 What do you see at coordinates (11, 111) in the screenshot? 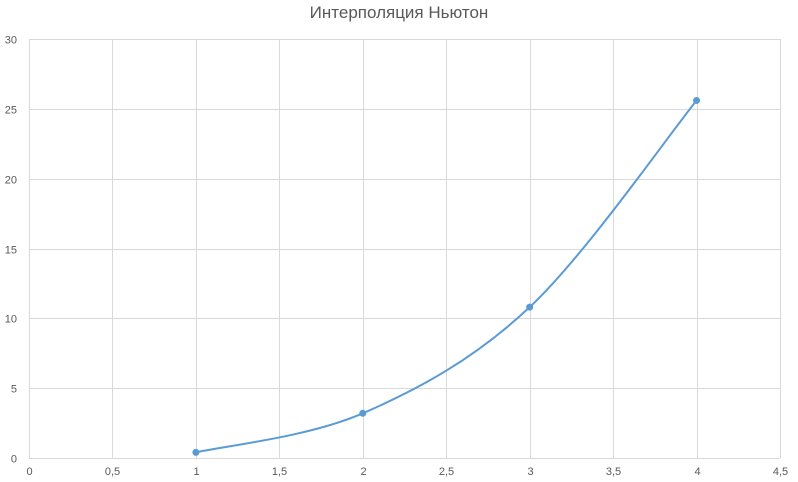
I see `y-tick-label: 25` at bounding box center [11, 111].